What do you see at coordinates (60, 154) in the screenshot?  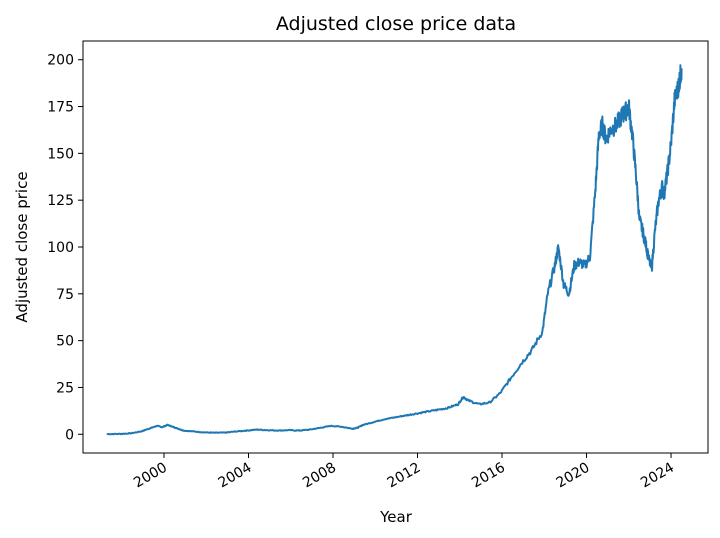 I see `y-tick-label: 150` at bounding box center [60, 154].